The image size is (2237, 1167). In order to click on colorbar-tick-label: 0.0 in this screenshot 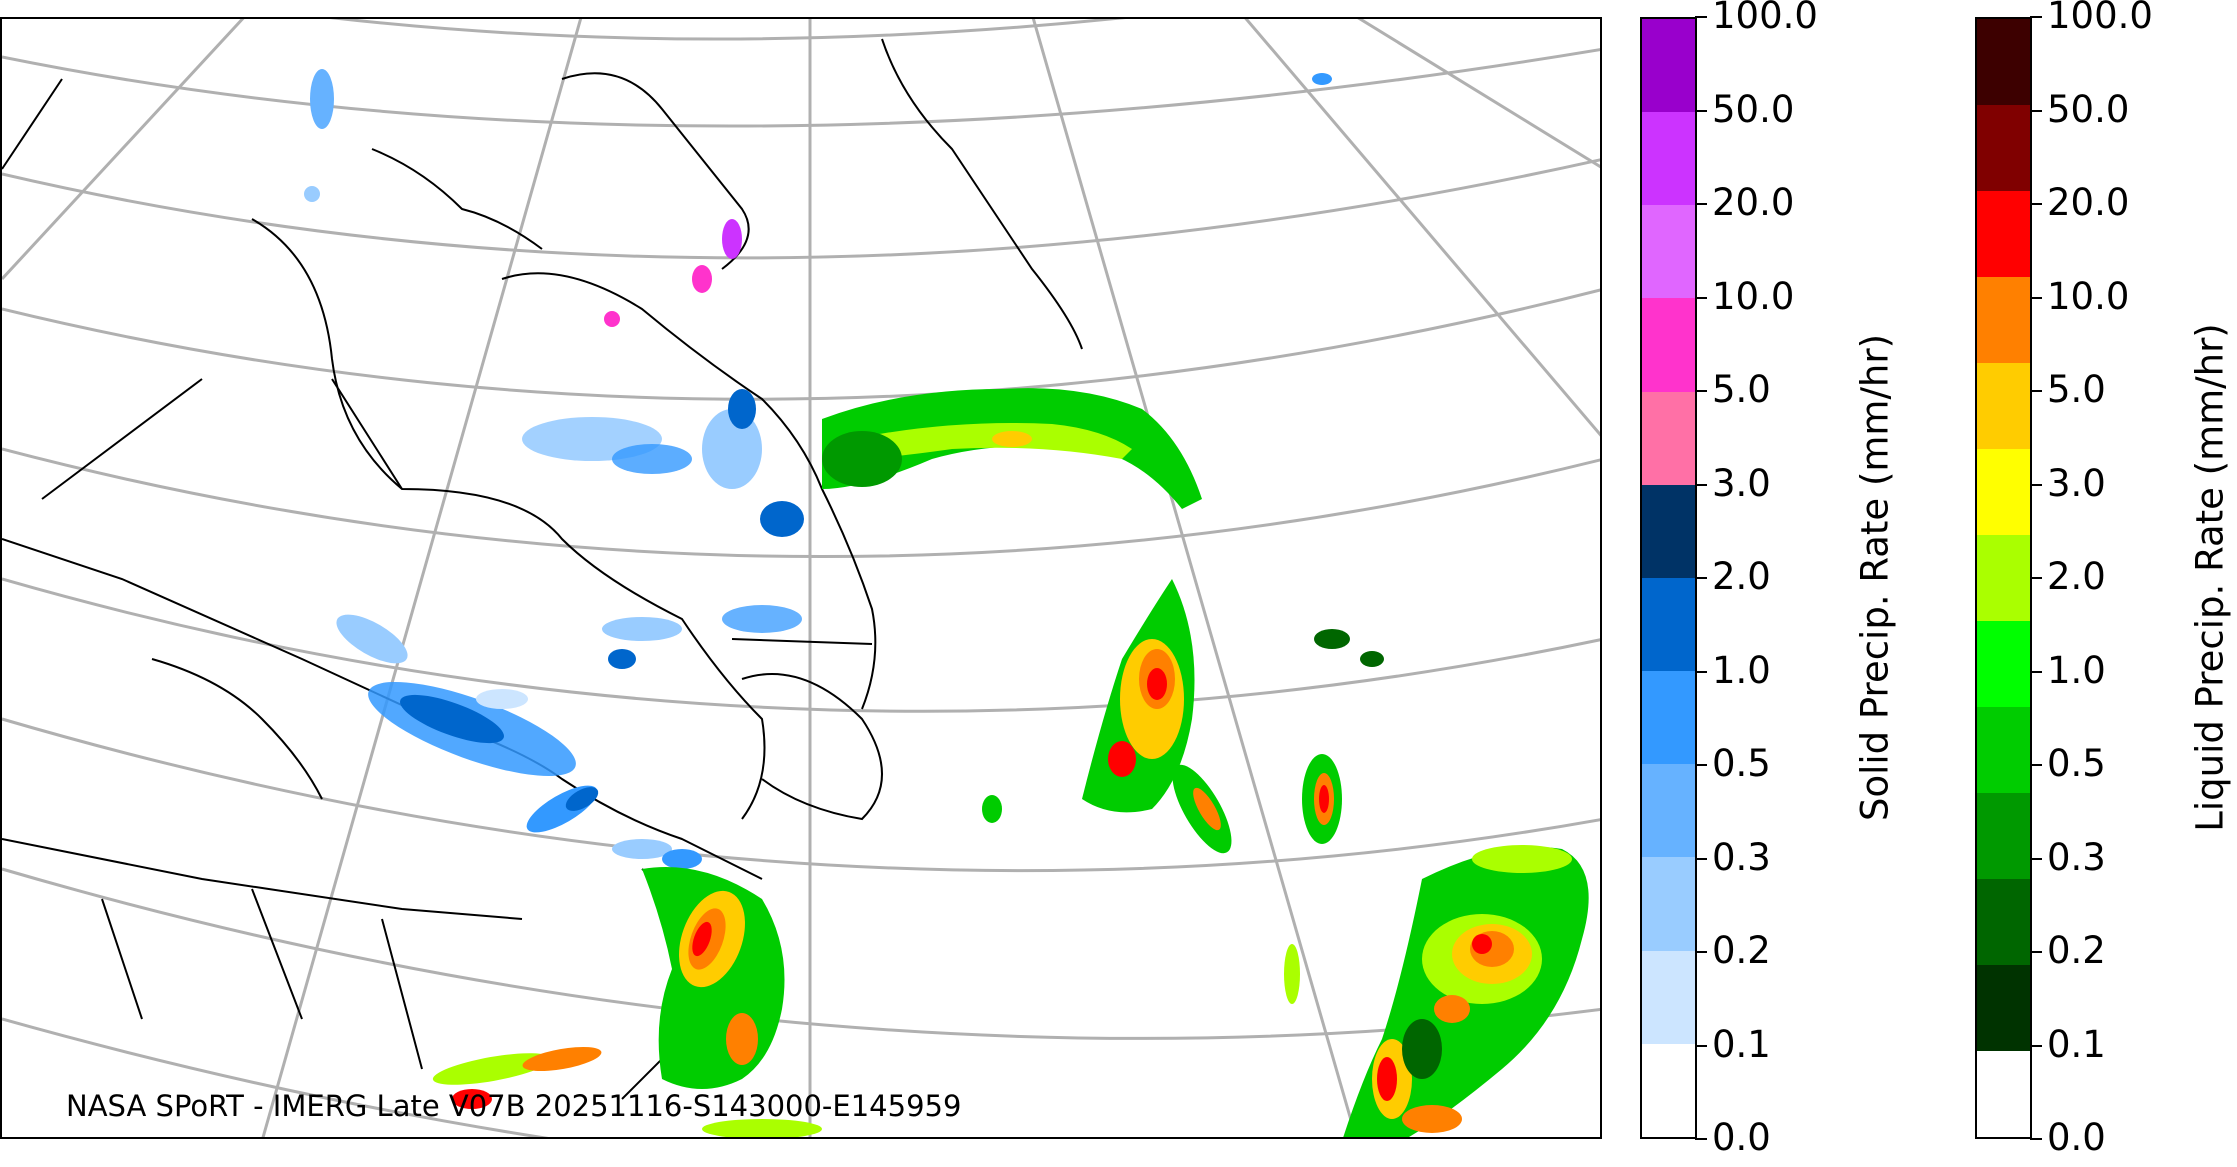, I will do `click(1741, 1137)`.